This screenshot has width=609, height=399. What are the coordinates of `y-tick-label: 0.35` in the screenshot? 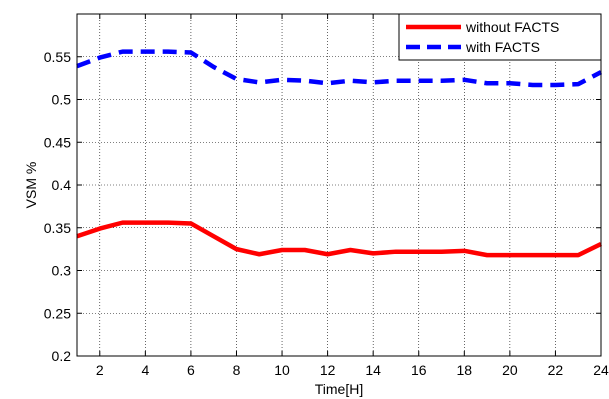 It's located at (57, 228).